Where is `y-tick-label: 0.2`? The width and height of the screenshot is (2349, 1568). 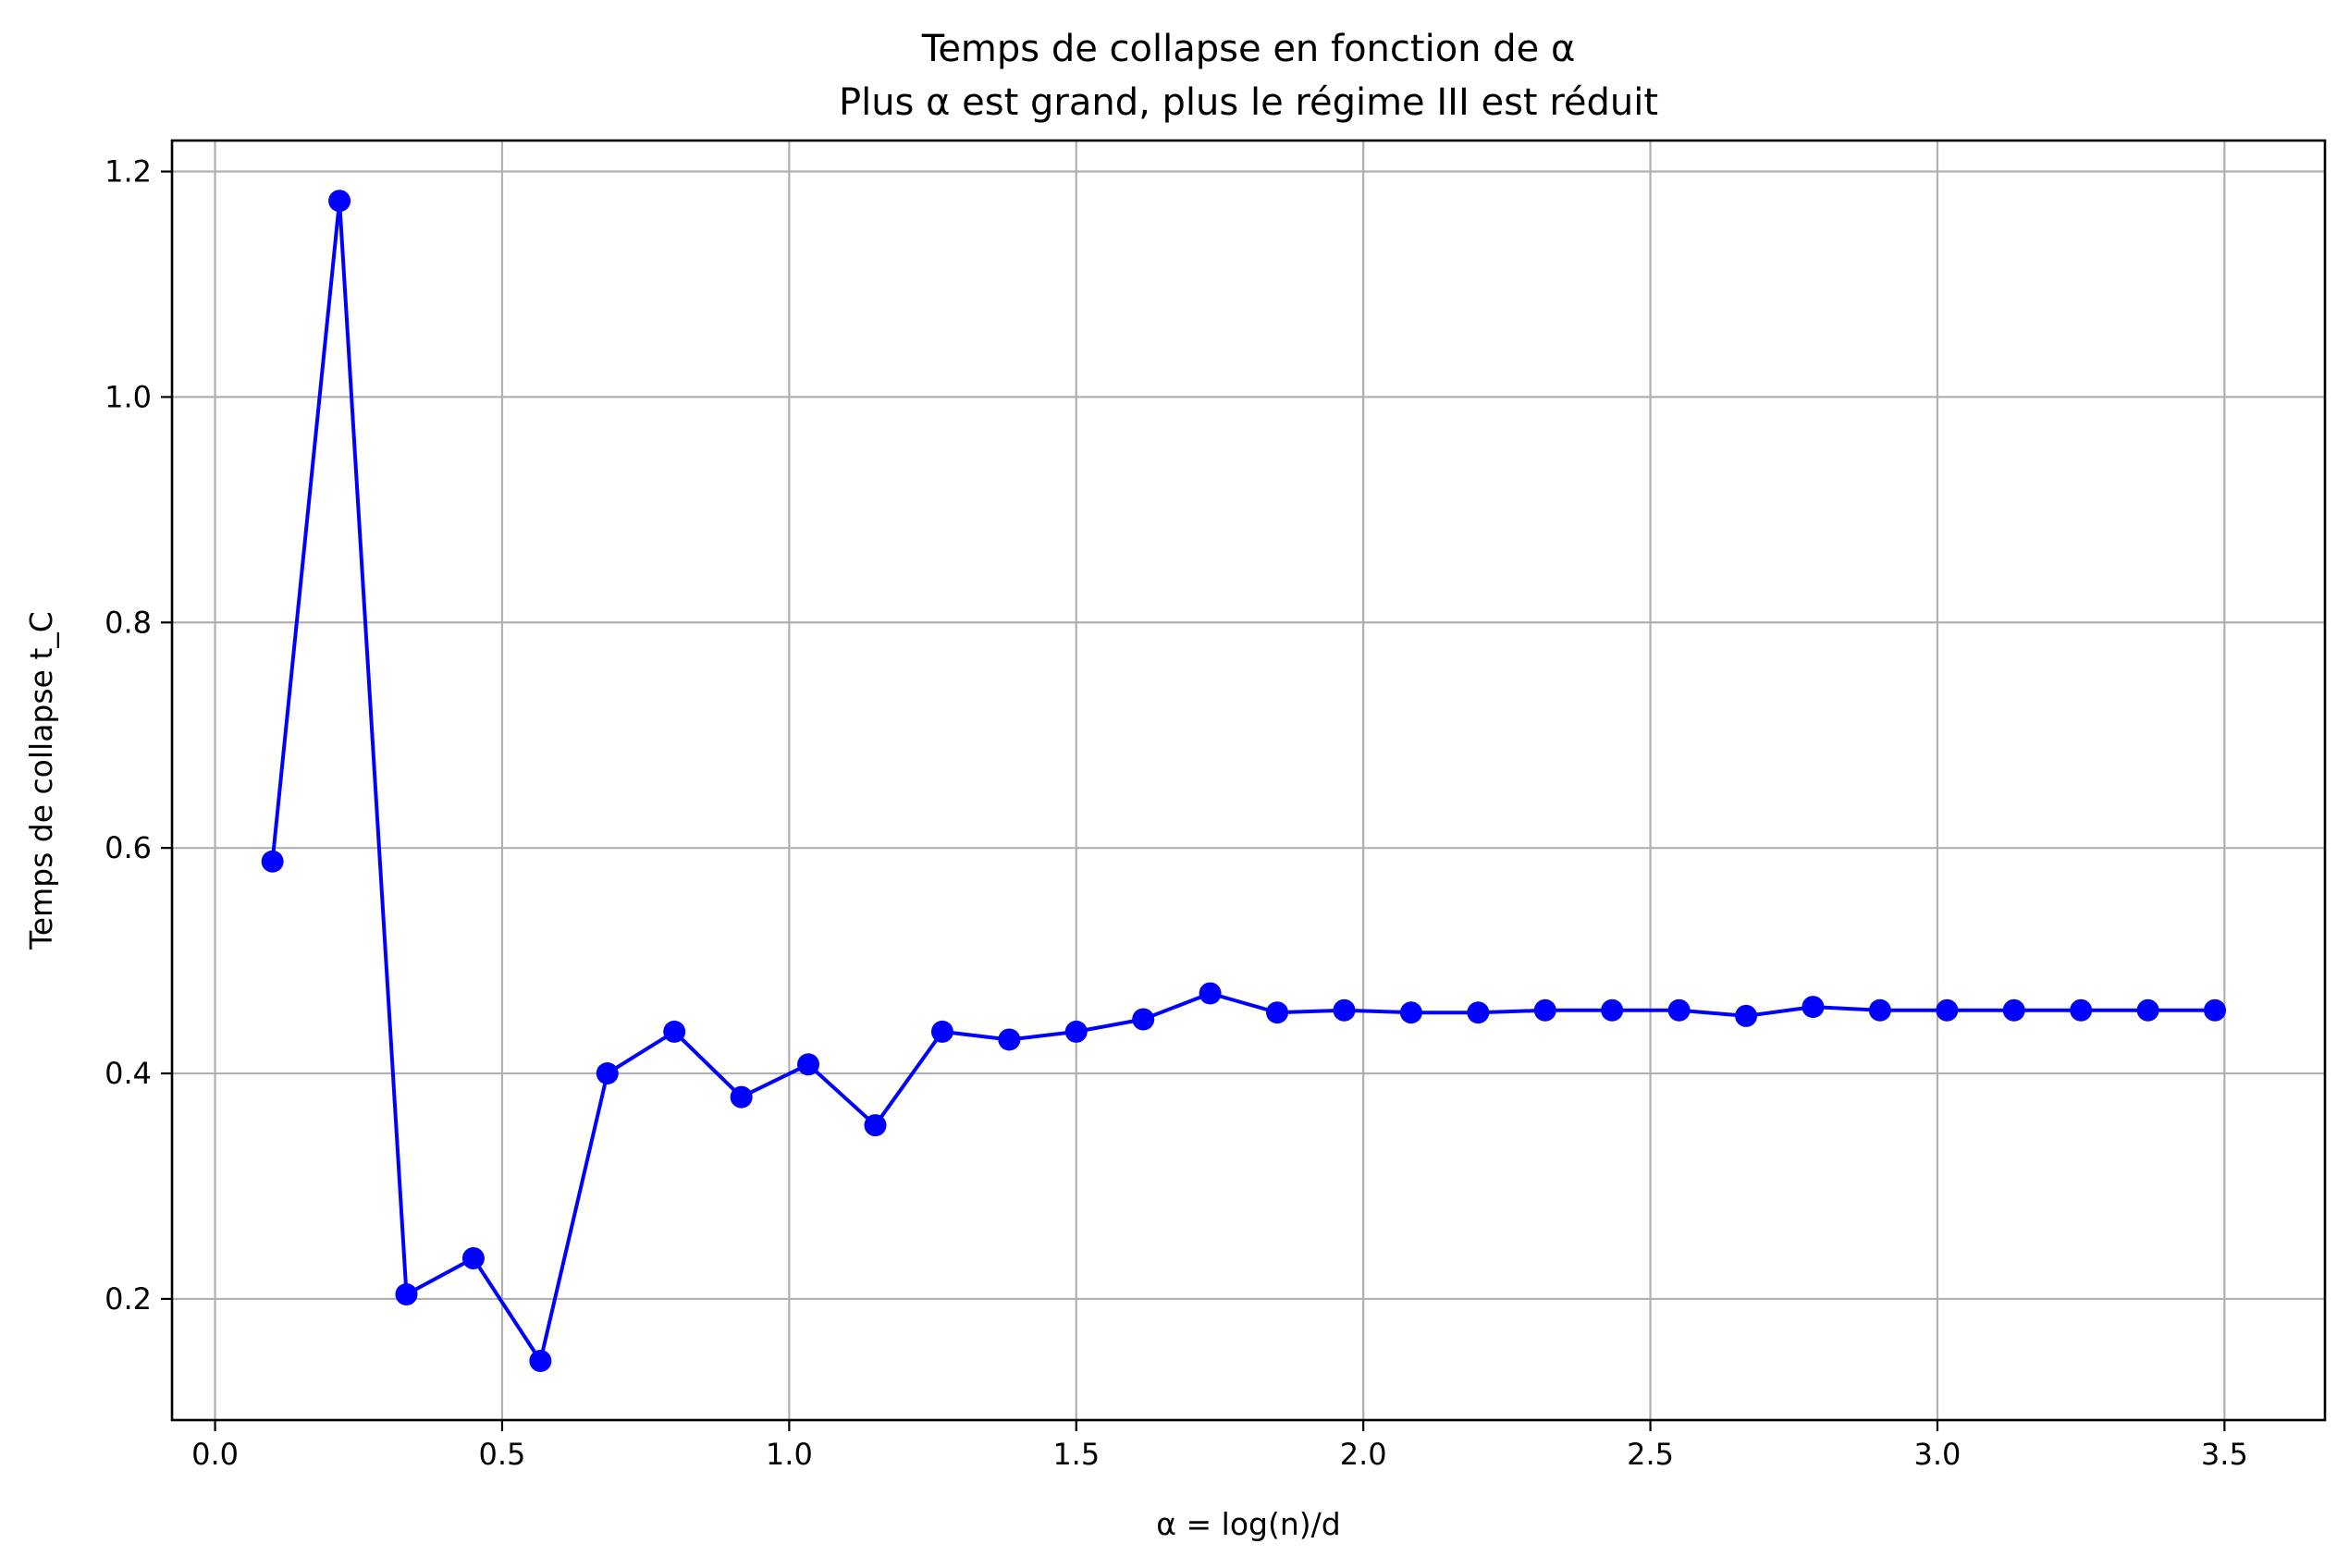 y-tick-label: 0.2 is located at coordinates (128, 1299).